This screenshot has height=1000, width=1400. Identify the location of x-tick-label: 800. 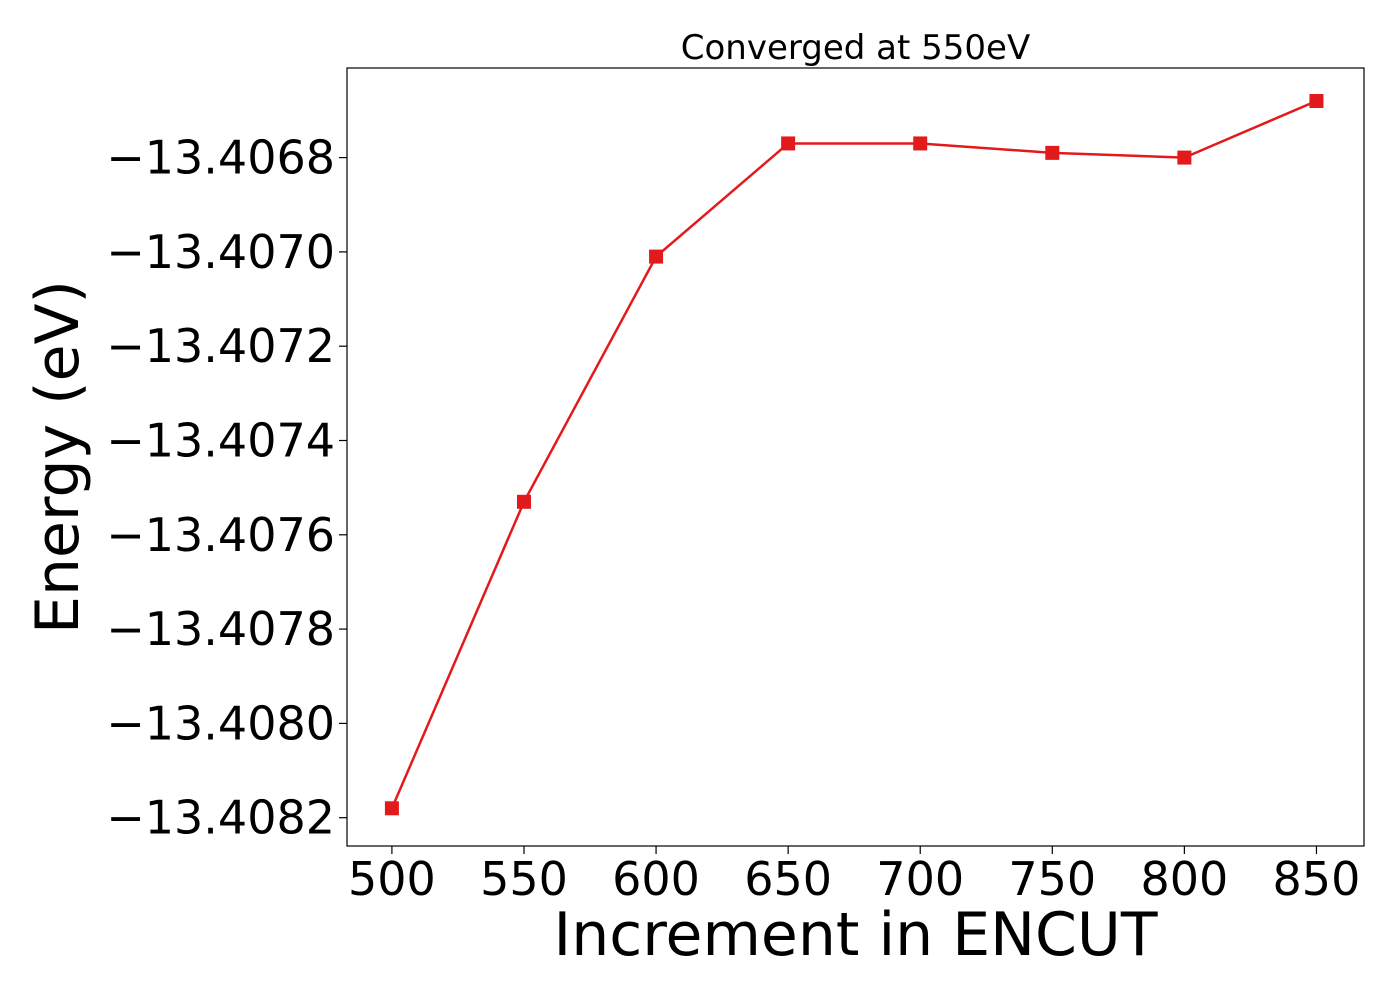
(1184, 879).